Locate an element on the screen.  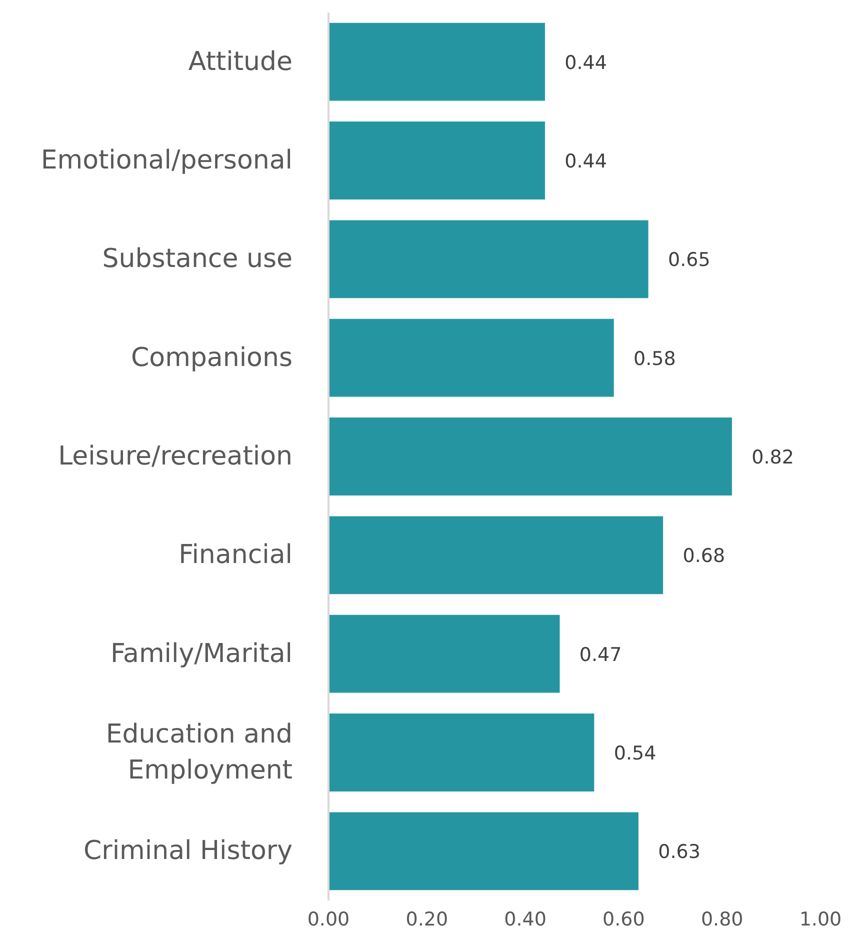
y-tick-label: Substance use is located at coordinates (197, 259).